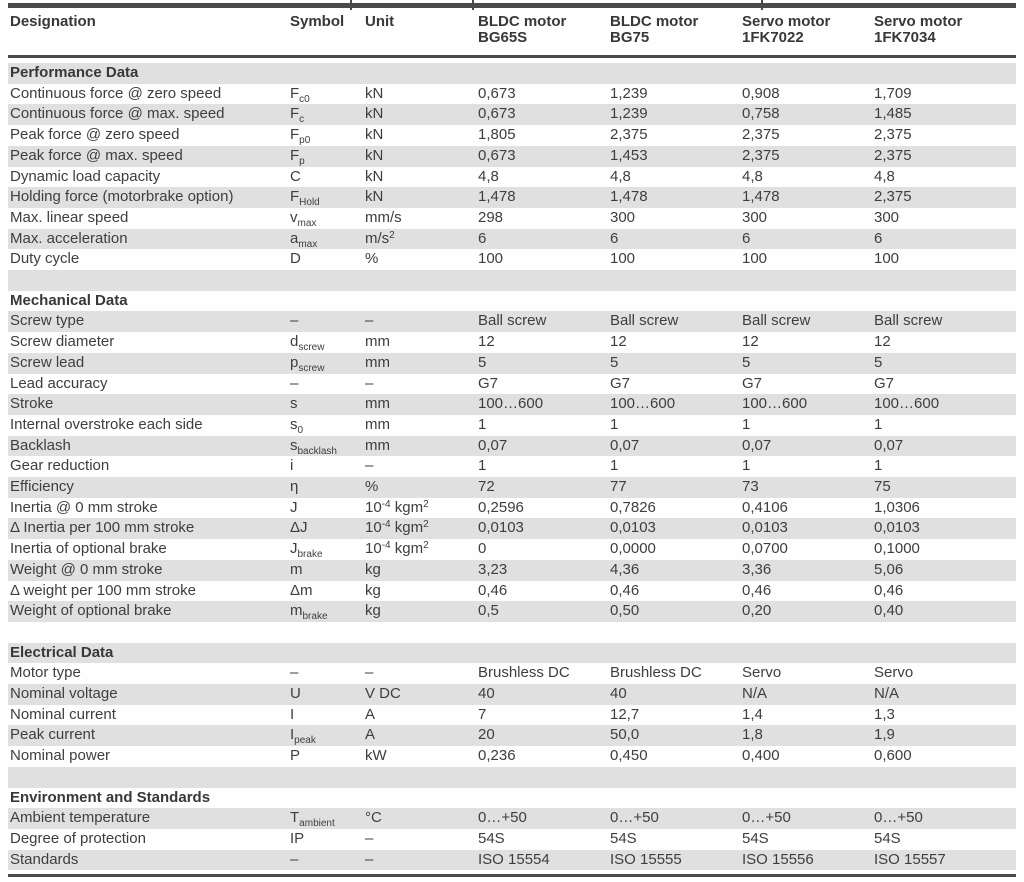 The image size is (1024, 882). What do you see at coordinates (497, 756) in the screenshot?
I see `value-cell: 0,236` at bounding box center [497, 756].